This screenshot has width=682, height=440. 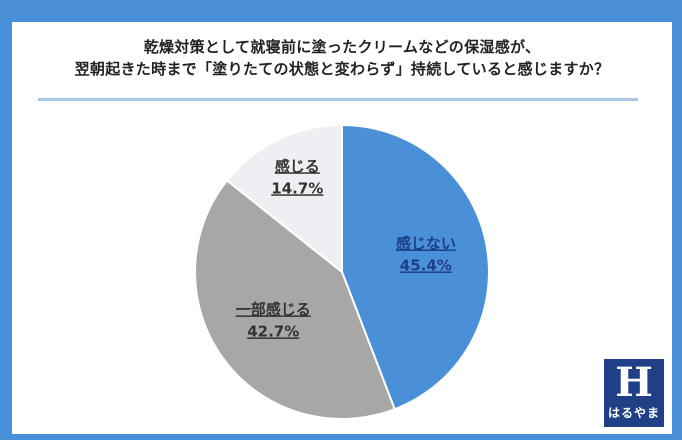 I want to click on logo-h-mark: H, so click(x=634, y=382).